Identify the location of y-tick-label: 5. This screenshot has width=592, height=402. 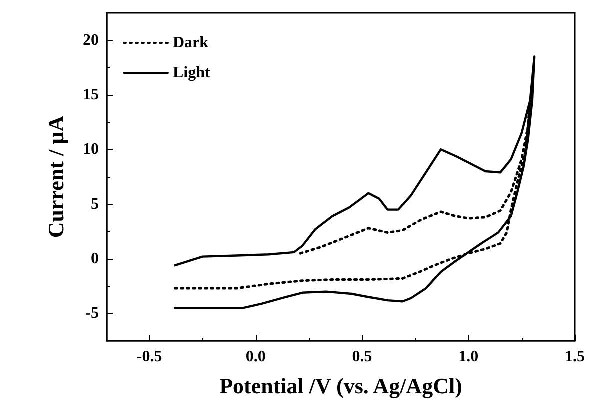
(95, 204).